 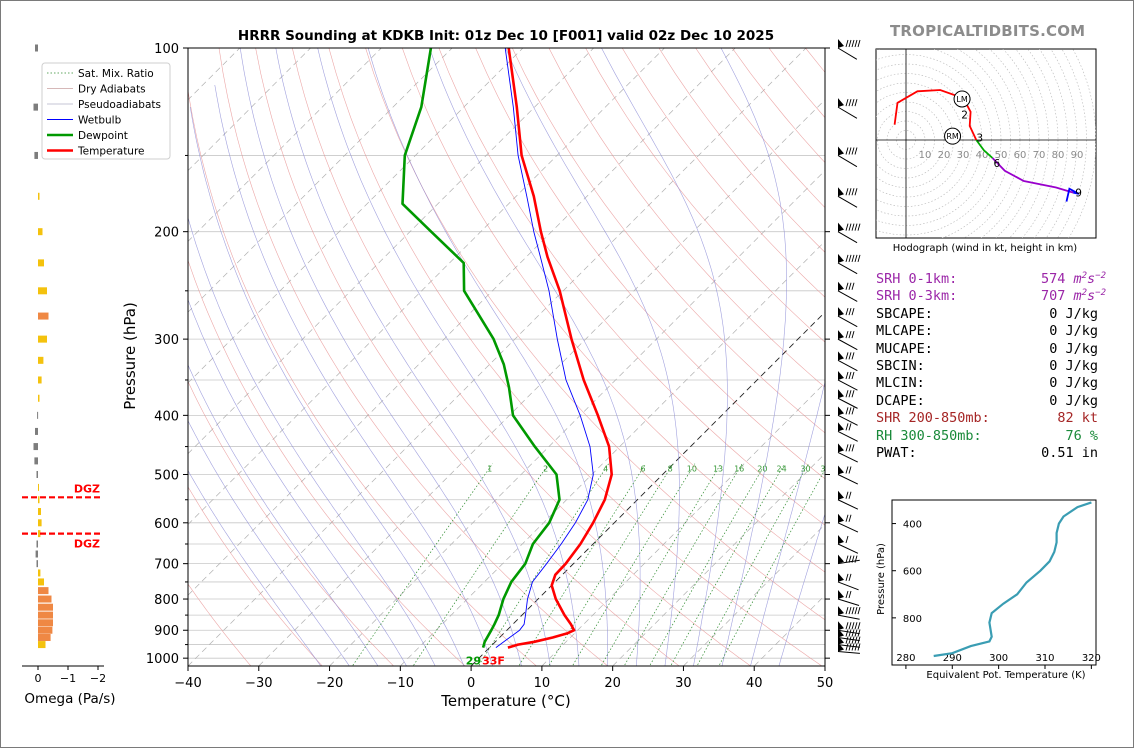 I want to click on stat-label: SBCIN:, so click(x=900, y=365).